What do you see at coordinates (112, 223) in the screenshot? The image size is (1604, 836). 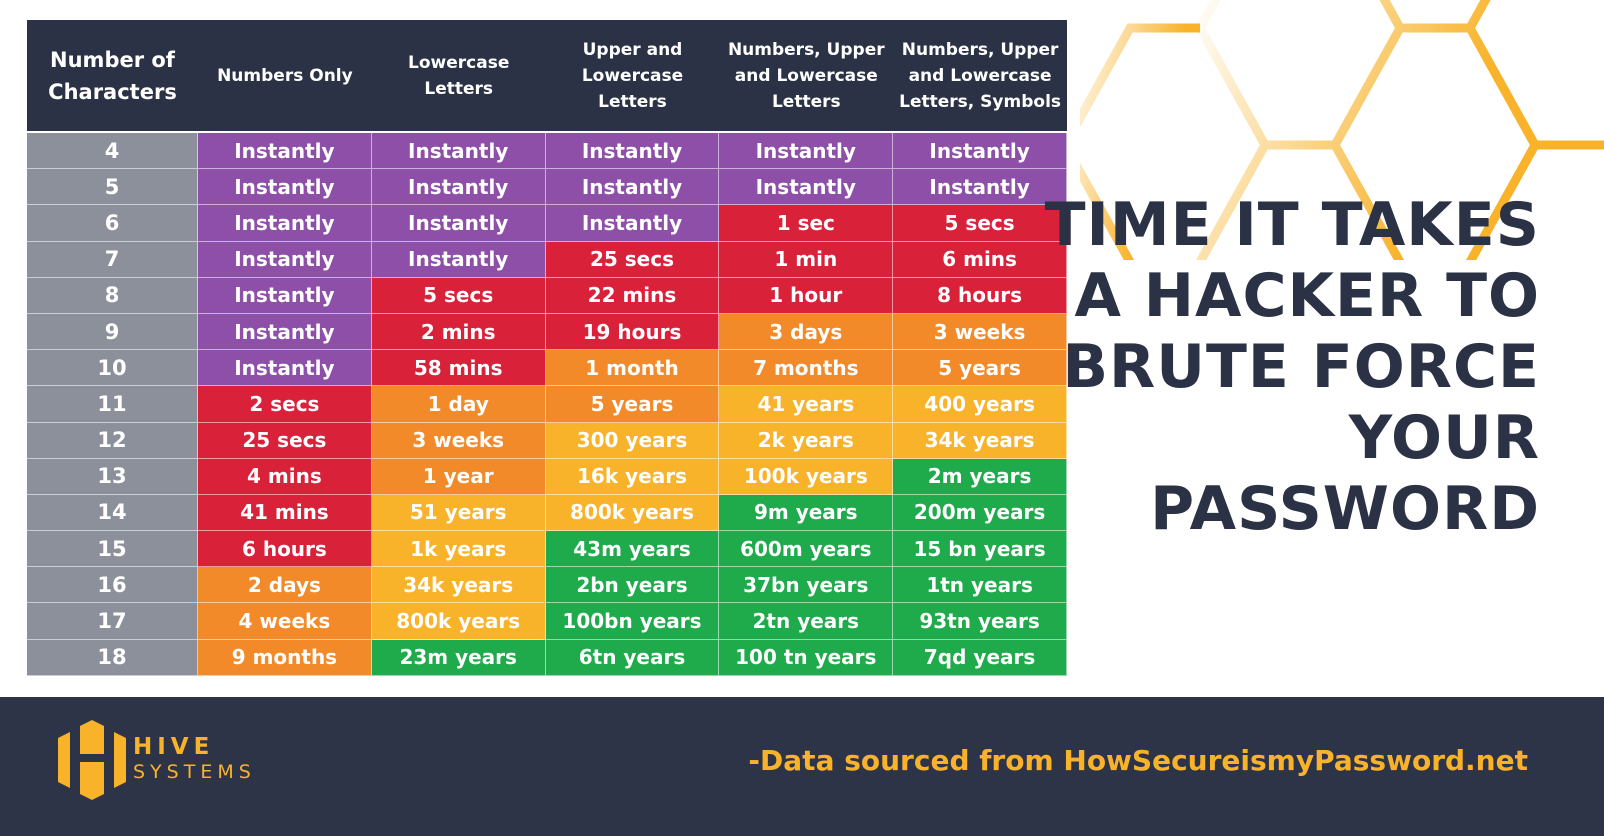 I see `character-count-cell: 6` at bounding box center [112, 223].